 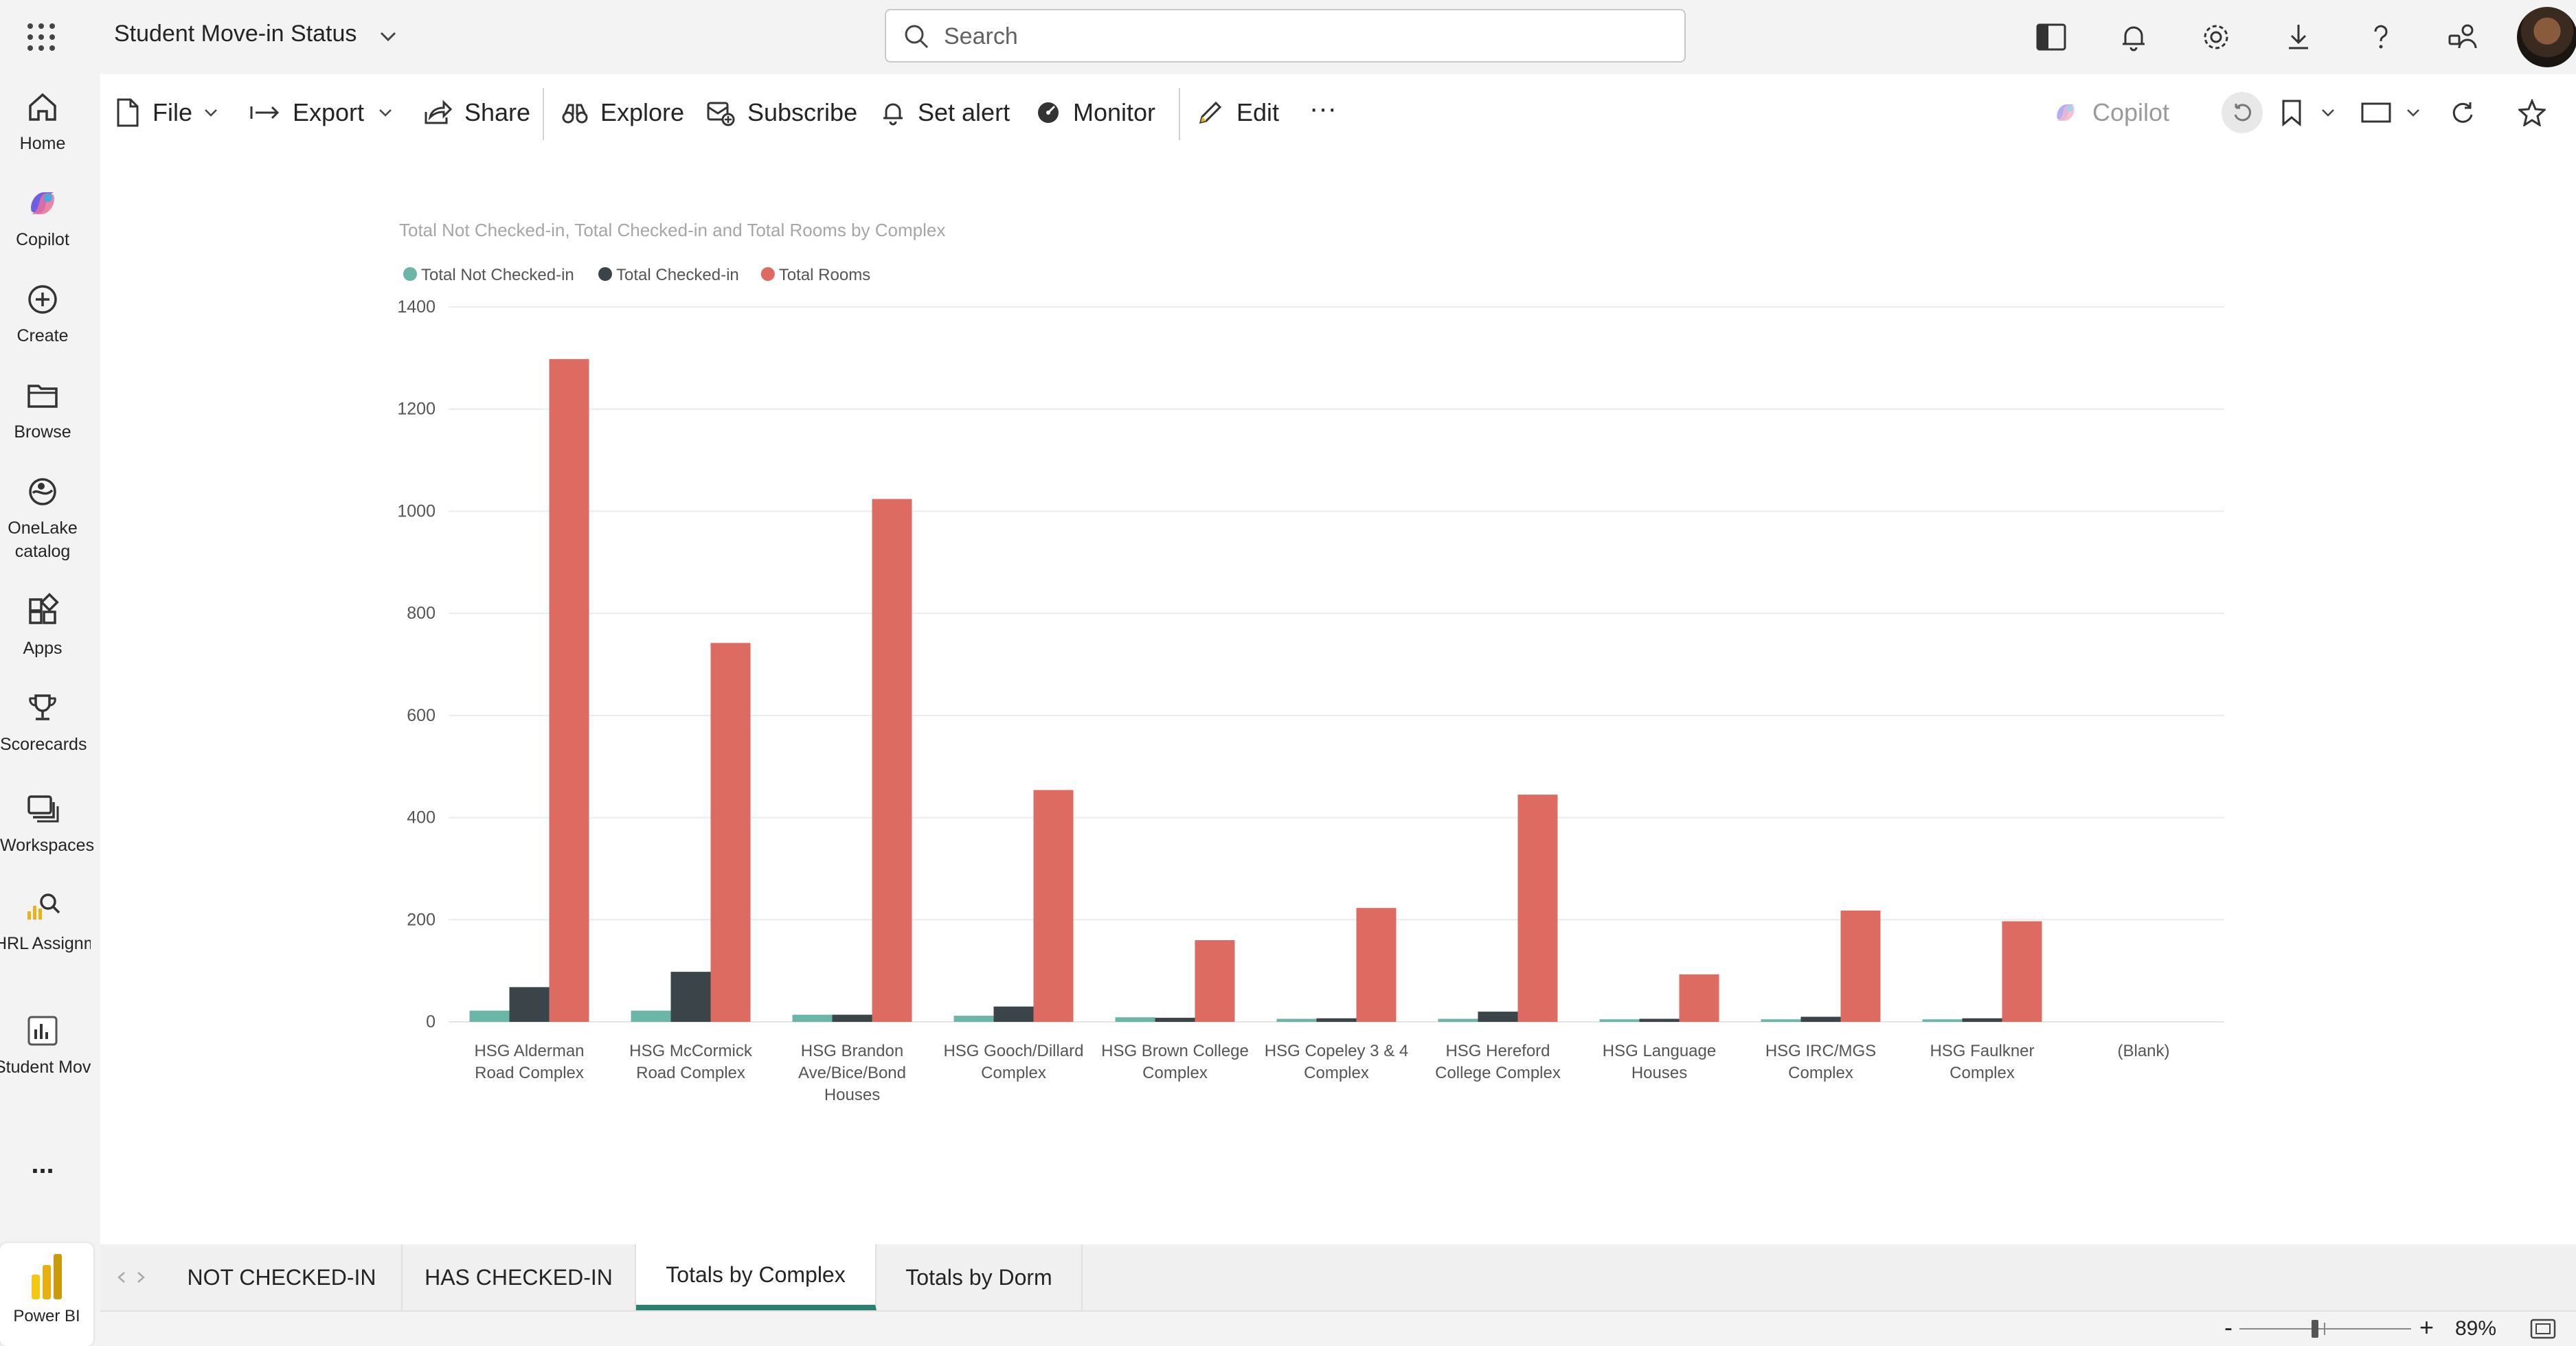 What do you see at coordinates (852, 1073) in the screenshot?
I see `x-tick-label-line: Ave/Bice/Bond` at bounding box center [852, 1073].